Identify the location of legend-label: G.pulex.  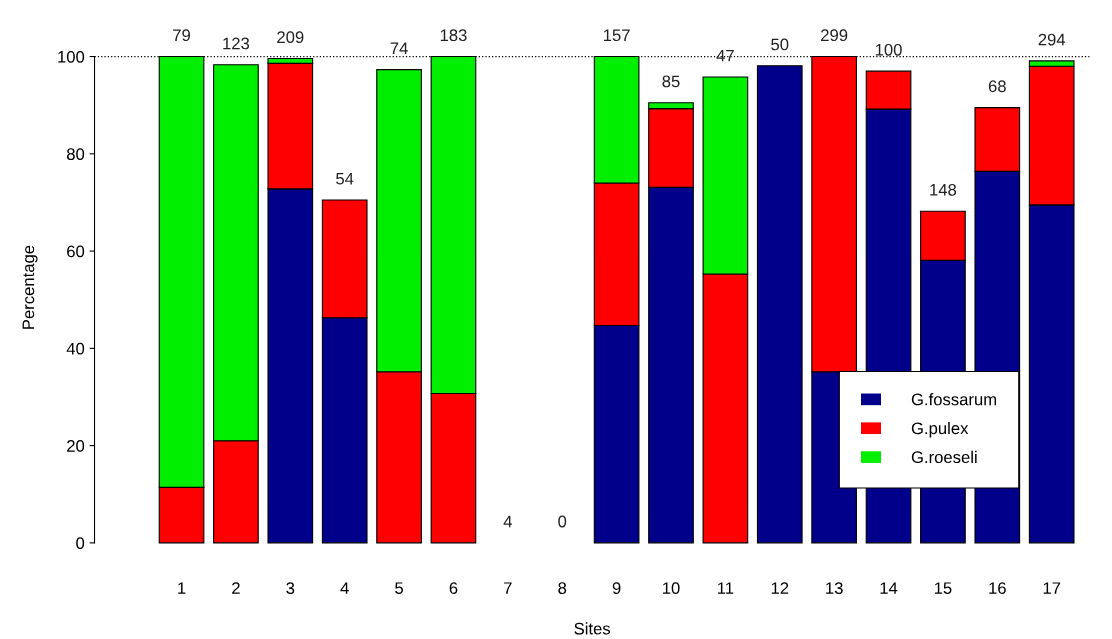
(940, 429).